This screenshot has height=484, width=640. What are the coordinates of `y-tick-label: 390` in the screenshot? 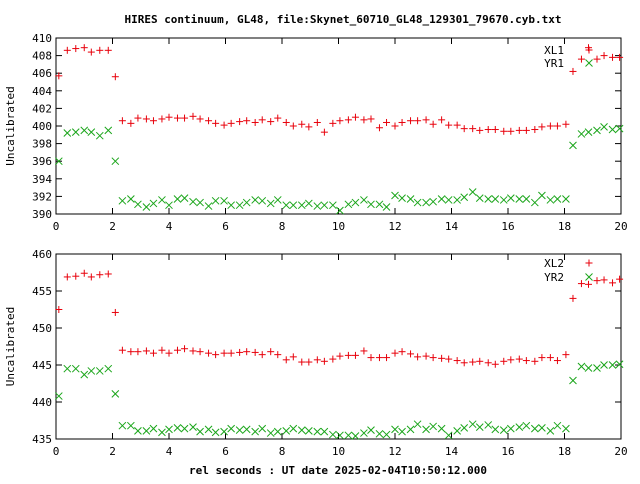 It's located at (42, 214).